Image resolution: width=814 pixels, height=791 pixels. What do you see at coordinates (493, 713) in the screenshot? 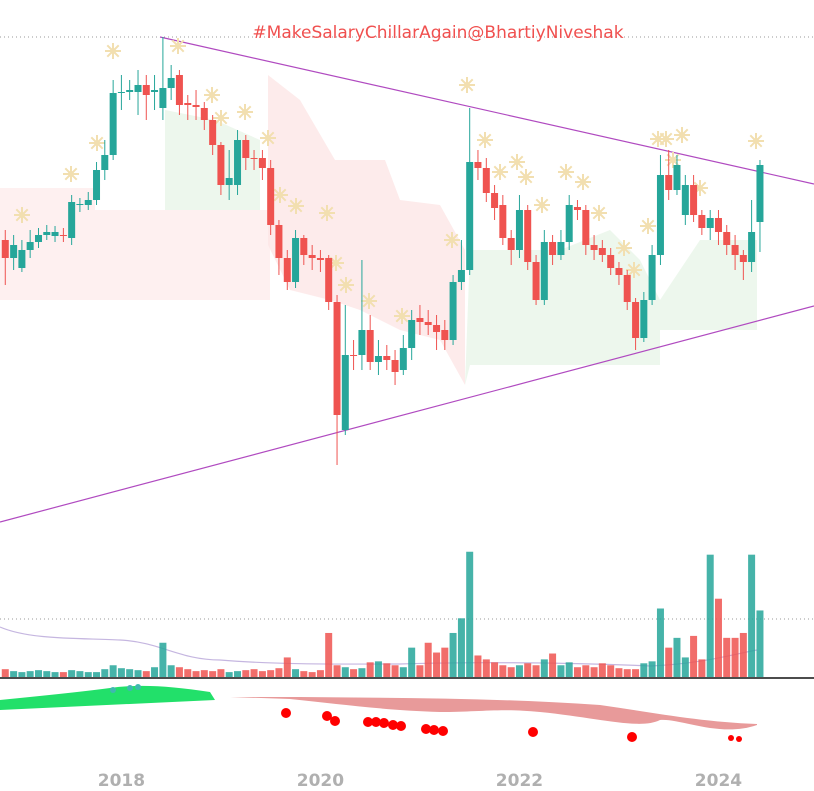
I see `oscillator-negative` at bounding box center [493, 713].